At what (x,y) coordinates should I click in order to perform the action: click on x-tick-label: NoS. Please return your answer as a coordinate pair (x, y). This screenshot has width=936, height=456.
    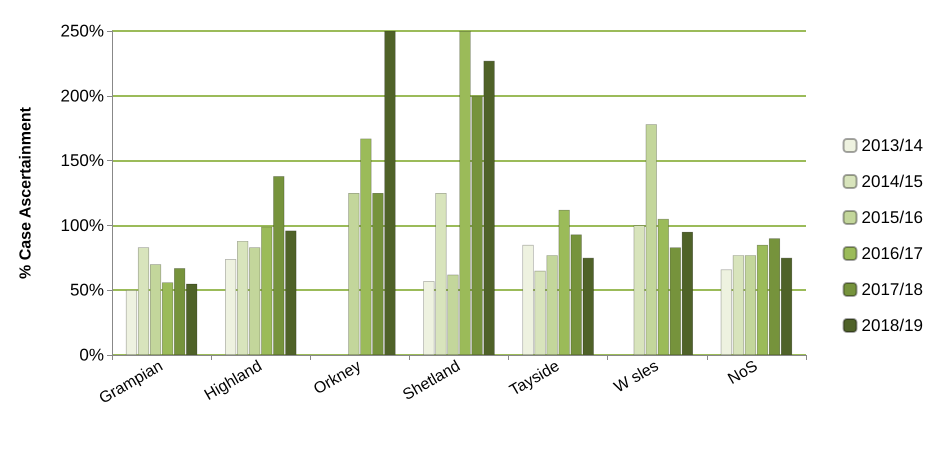
    Looking at the image, I should click on (743, 373).